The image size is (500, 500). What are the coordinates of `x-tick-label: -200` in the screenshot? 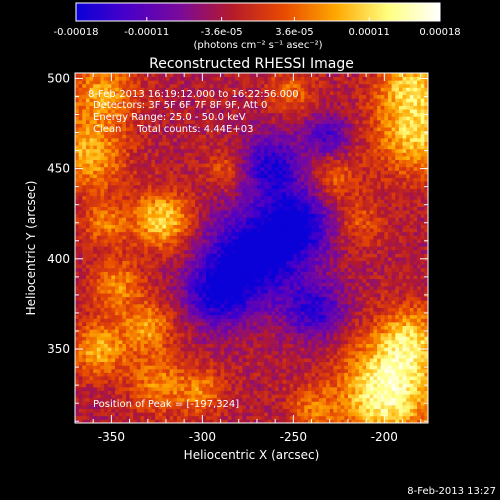 It's located at (384, 437).